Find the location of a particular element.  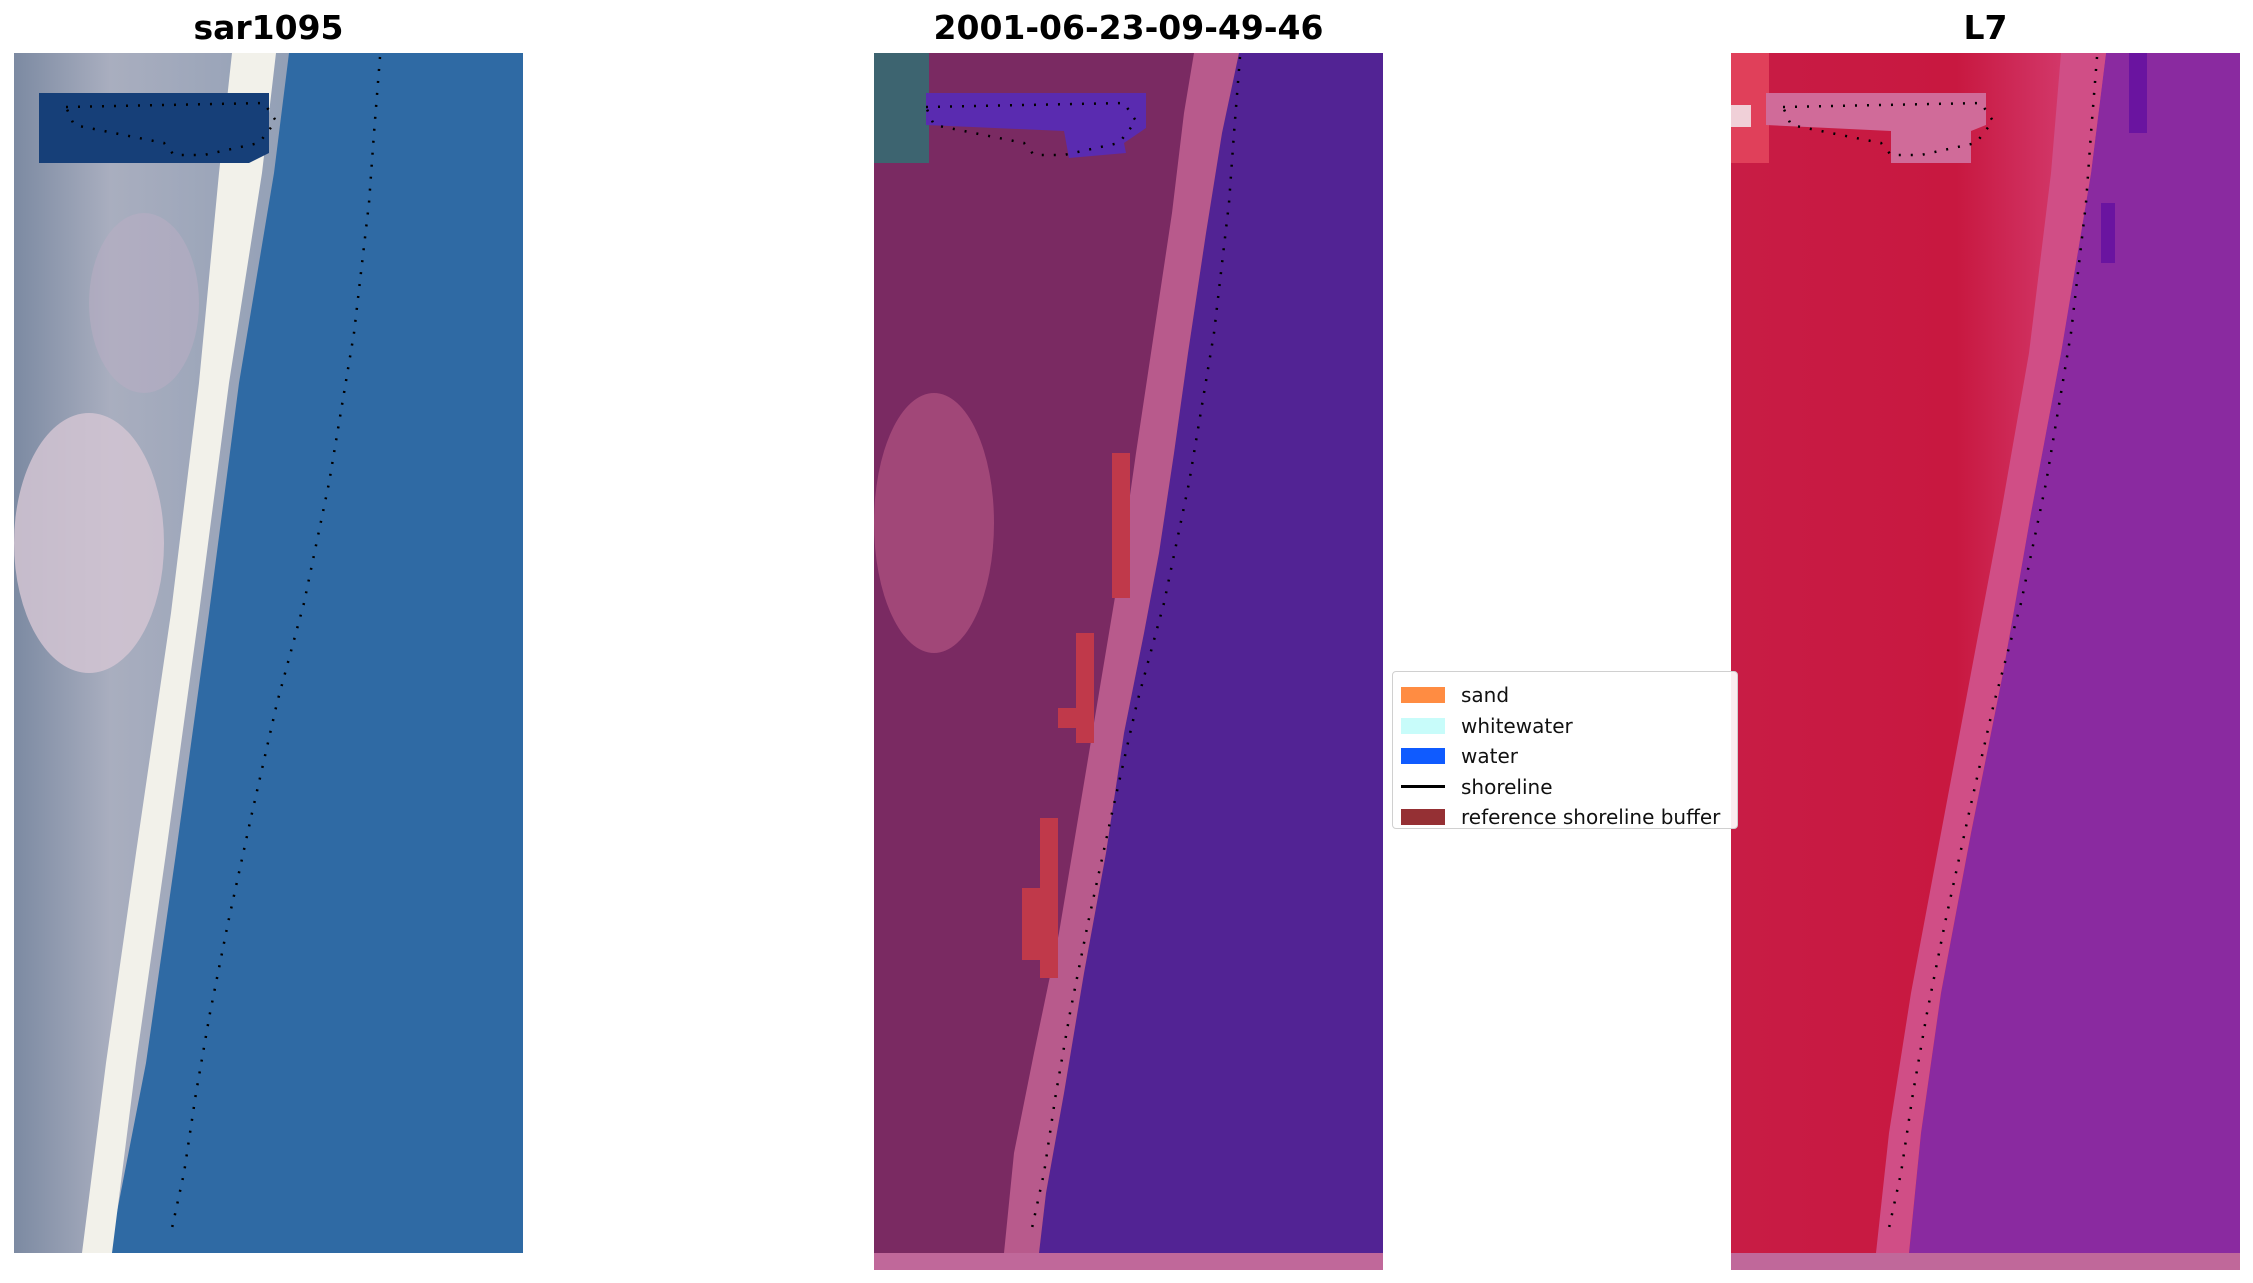

index-lagoon is located at coordinates (1876, 128).